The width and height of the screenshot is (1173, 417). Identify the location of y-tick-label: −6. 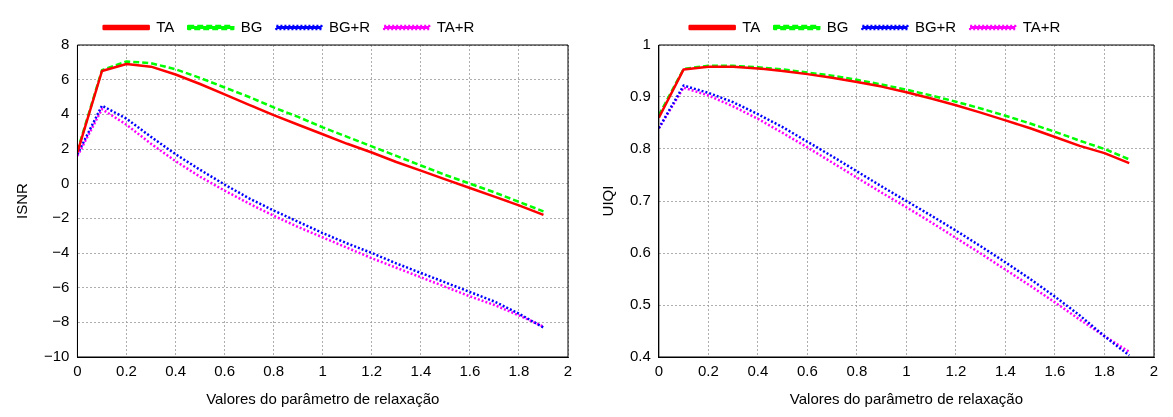
(61, 286).